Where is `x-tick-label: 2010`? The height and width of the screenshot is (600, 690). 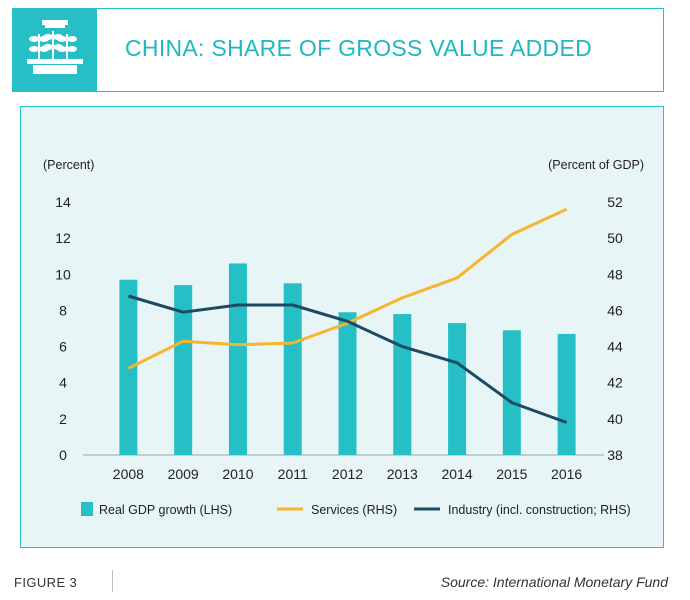
x-tick-label: 2010 is located at coordinates (237, 474).